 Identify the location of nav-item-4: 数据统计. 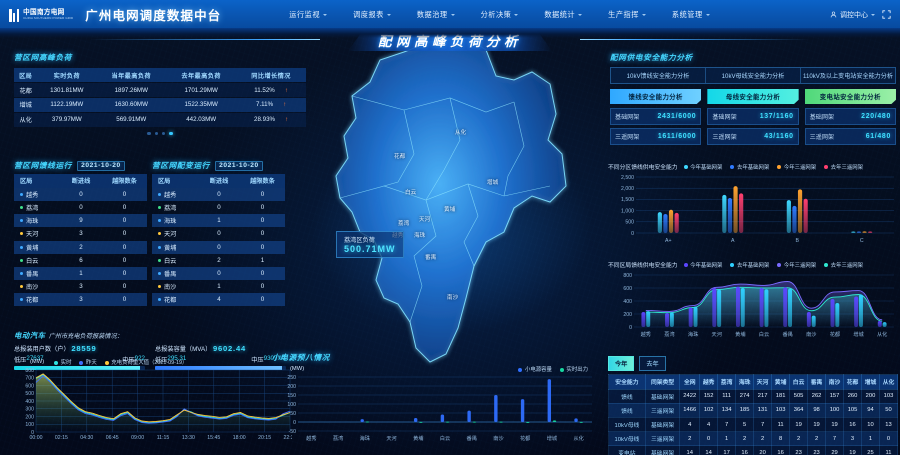
(563, 15).